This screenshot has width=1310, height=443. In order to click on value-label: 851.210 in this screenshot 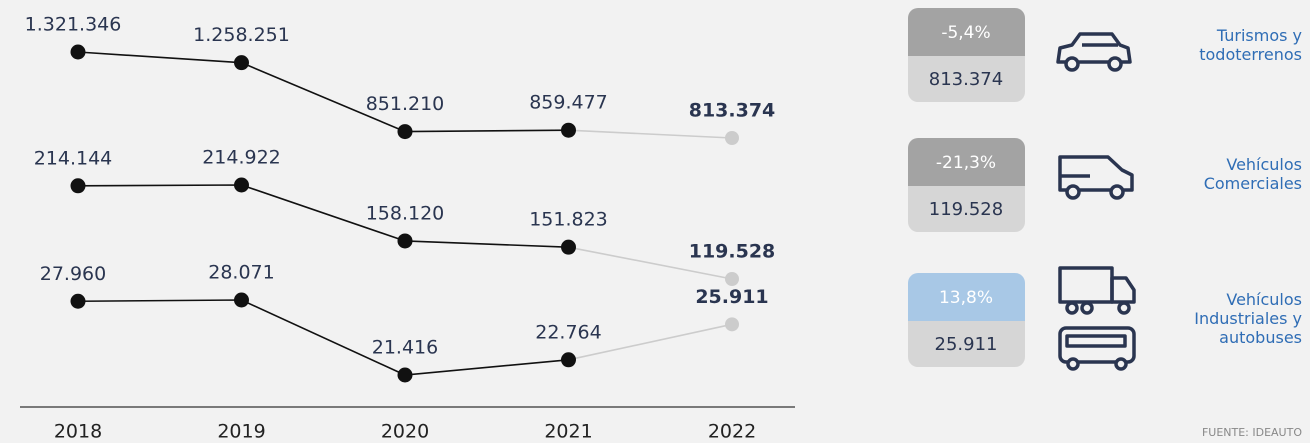, I will do `click(405, 104)`.